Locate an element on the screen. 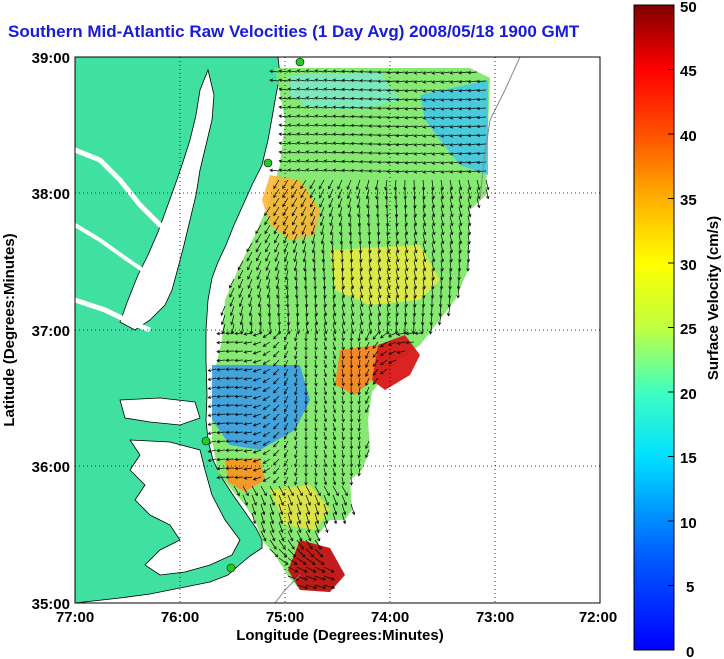 Image resolution: width=724 pixels, height=659 pixels. velocity-patch-red-east is located at coordinates (396, 362).